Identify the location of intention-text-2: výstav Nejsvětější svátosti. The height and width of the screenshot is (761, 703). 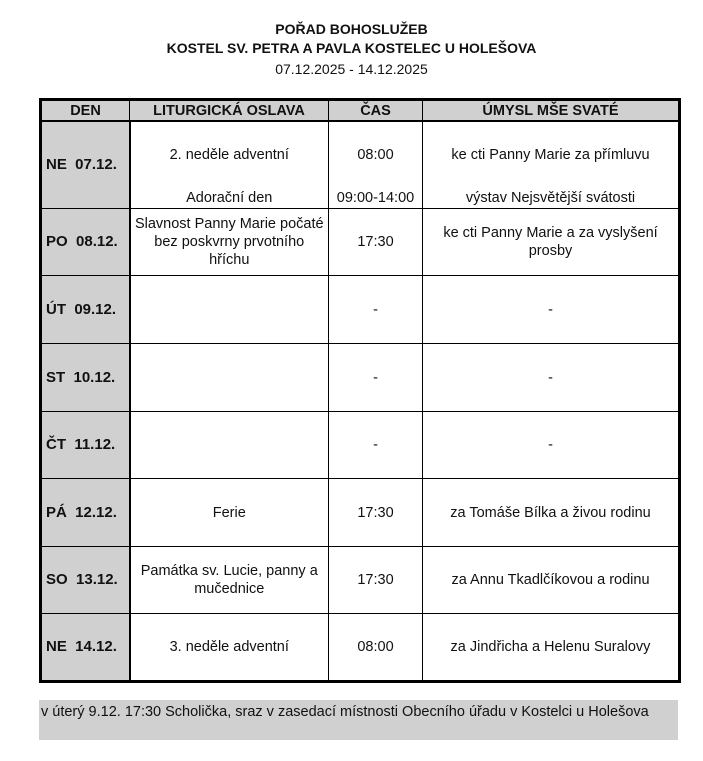
(550, 198).